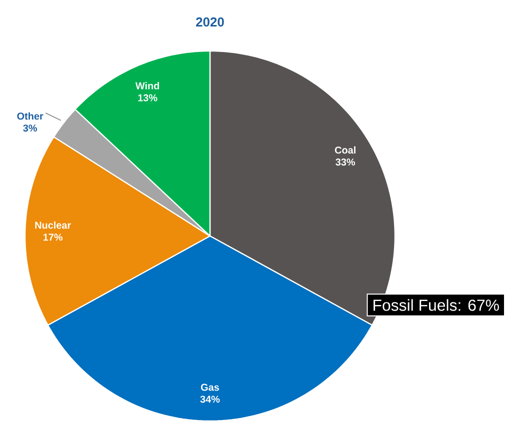 The height and width of the screenshot is (423, 509). Describe the element at coordinates (210, 22) in the screenshot. I see `chart-title: 2020` at that location.